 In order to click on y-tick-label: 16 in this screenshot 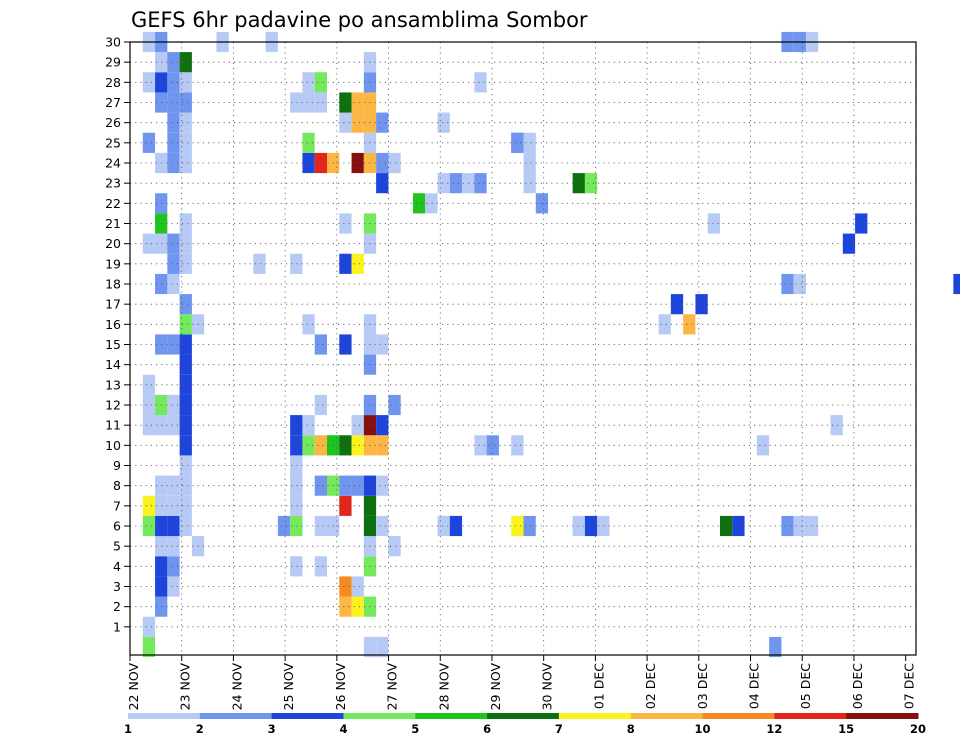, I will do `click(113, 324)`.